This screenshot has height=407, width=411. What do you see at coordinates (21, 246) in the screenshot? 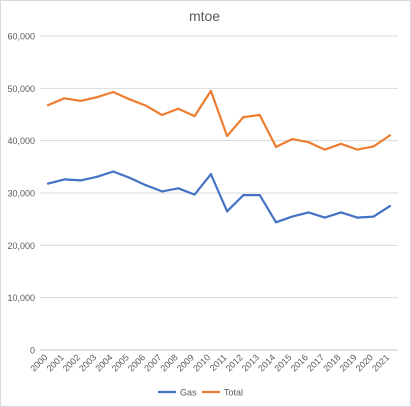
I see `y-tick-label: 20,000` at bounding box center [21, 246].